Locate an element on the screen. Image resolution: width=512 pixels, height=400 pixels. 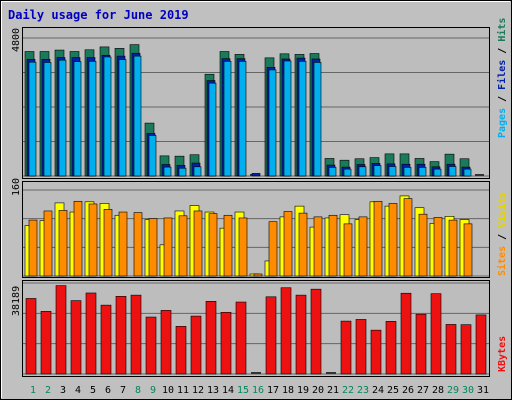
requests-axis-label: Pages / Files / Hits is located at coordinates (502, 78).